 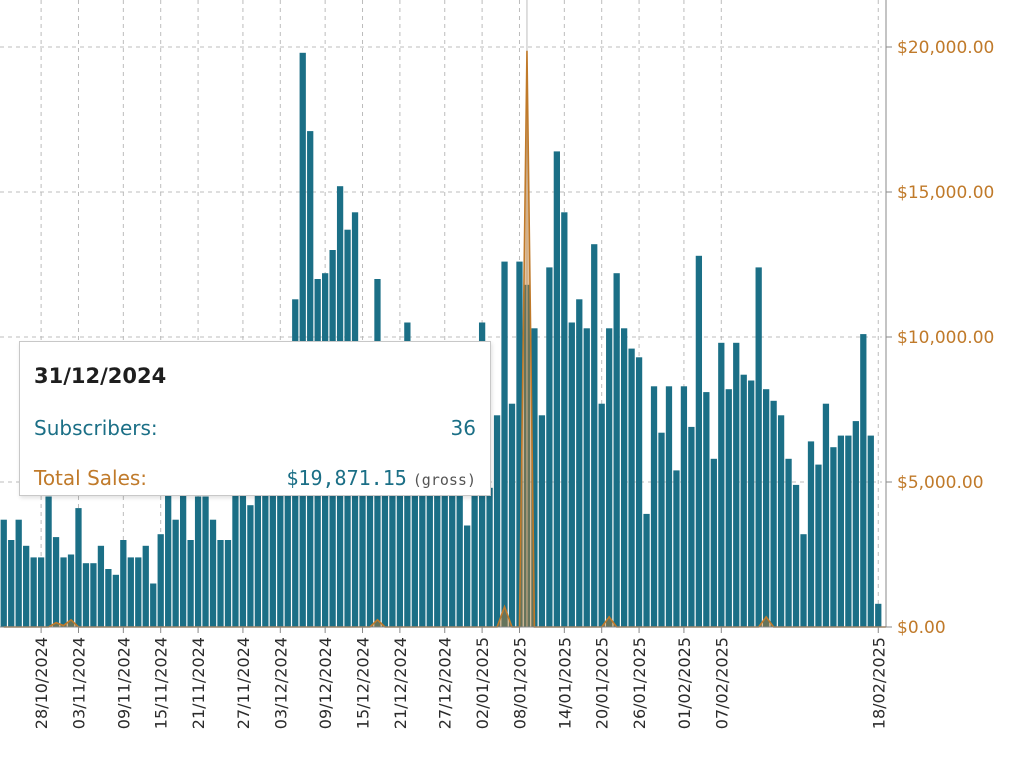 I want to click on tooltip-sales-row: Total Sales: $19,871.15 (gross), so click(x=255, y=478).